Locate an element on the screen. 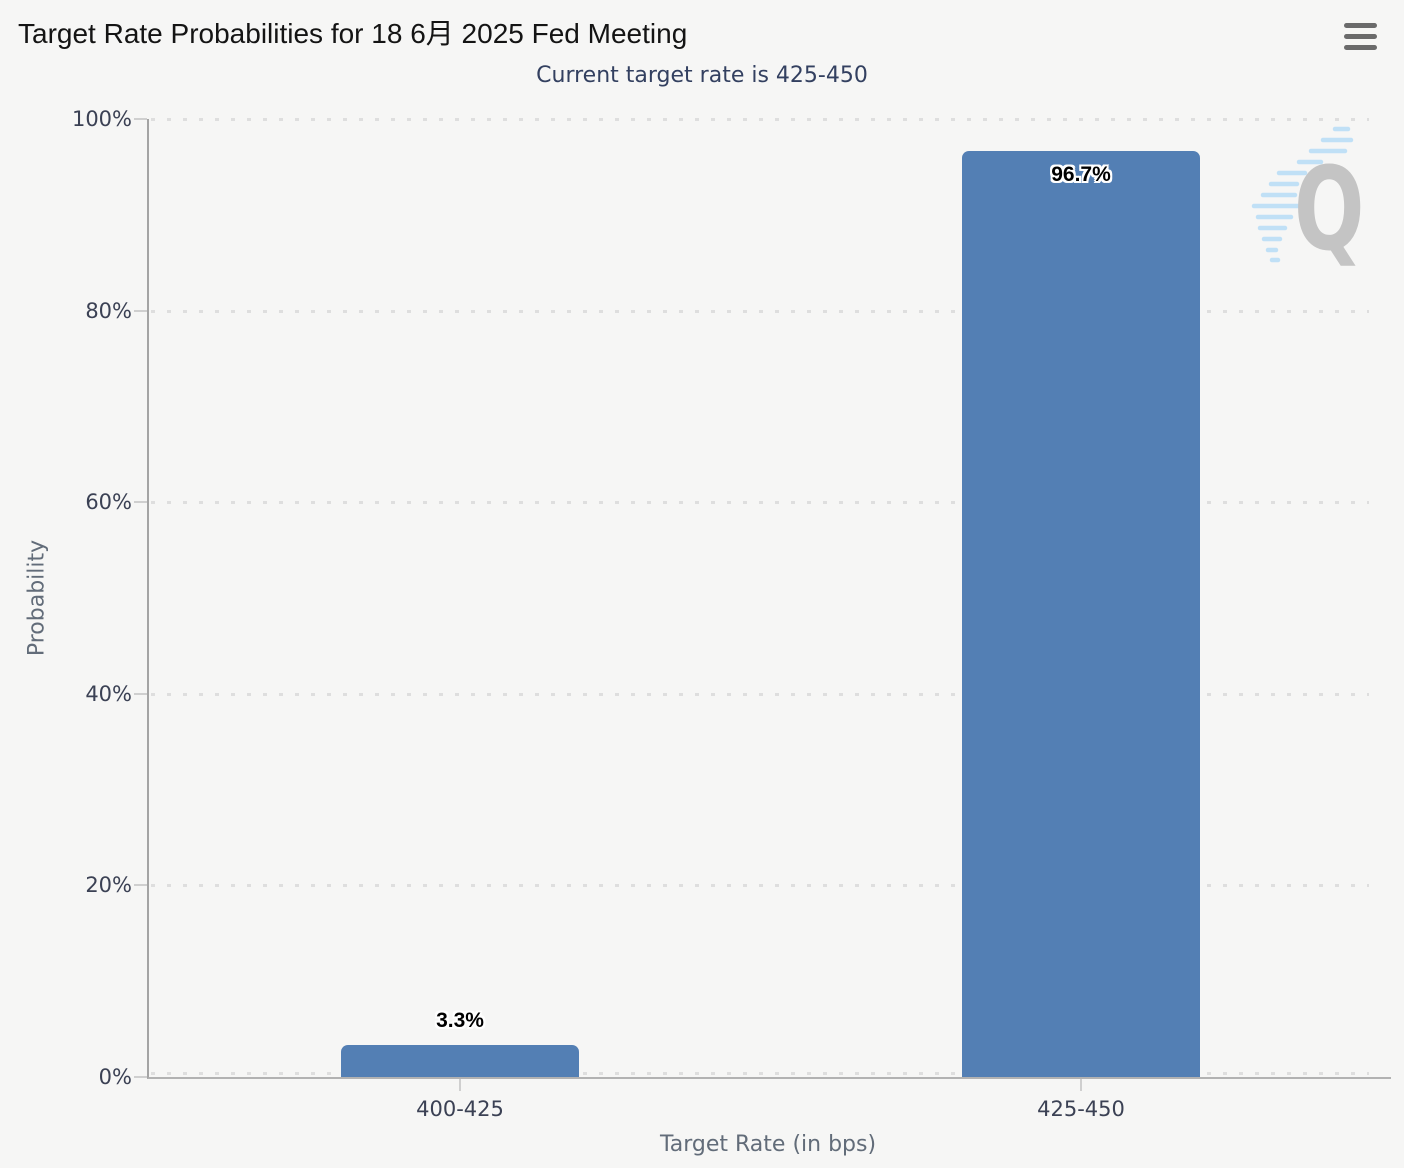 The width and height of the screenshot is (1404, 1168). y-tick-label: 20% is located at coordinates (108, 885).